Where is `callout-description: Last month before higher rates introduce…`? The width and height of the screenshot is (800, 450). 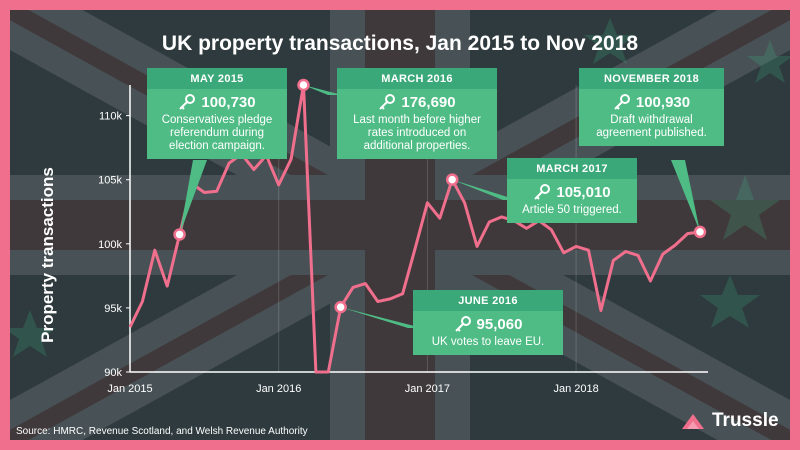 callout-description: Last month before higher rates introduce… is located at coordinates (417, 133).